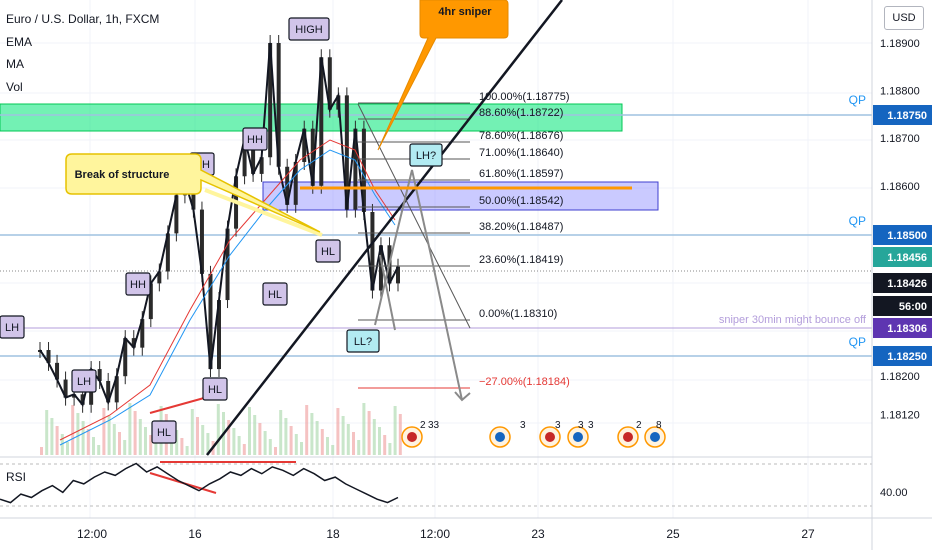 The height and width of the screenshot is (550, 932). I want to click on price-tag-label: 1.18750, so click(907, 116).